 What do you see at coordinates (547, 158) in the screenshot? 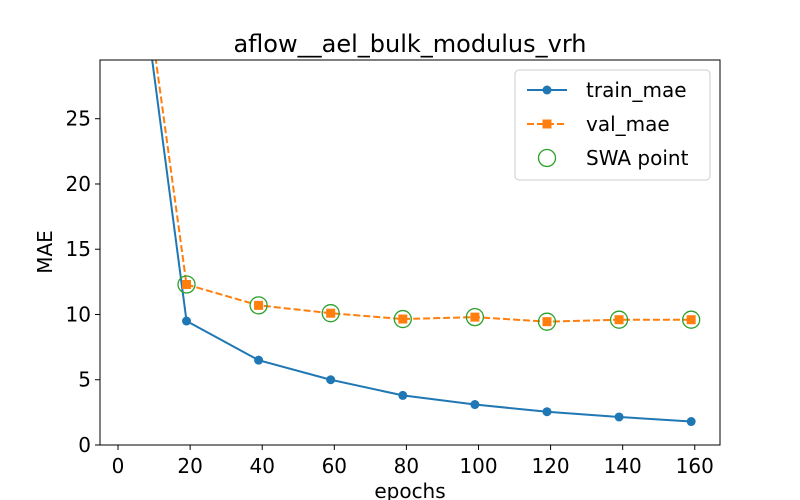
I see `legend-marker-swa` at bounding box center [547, 158].